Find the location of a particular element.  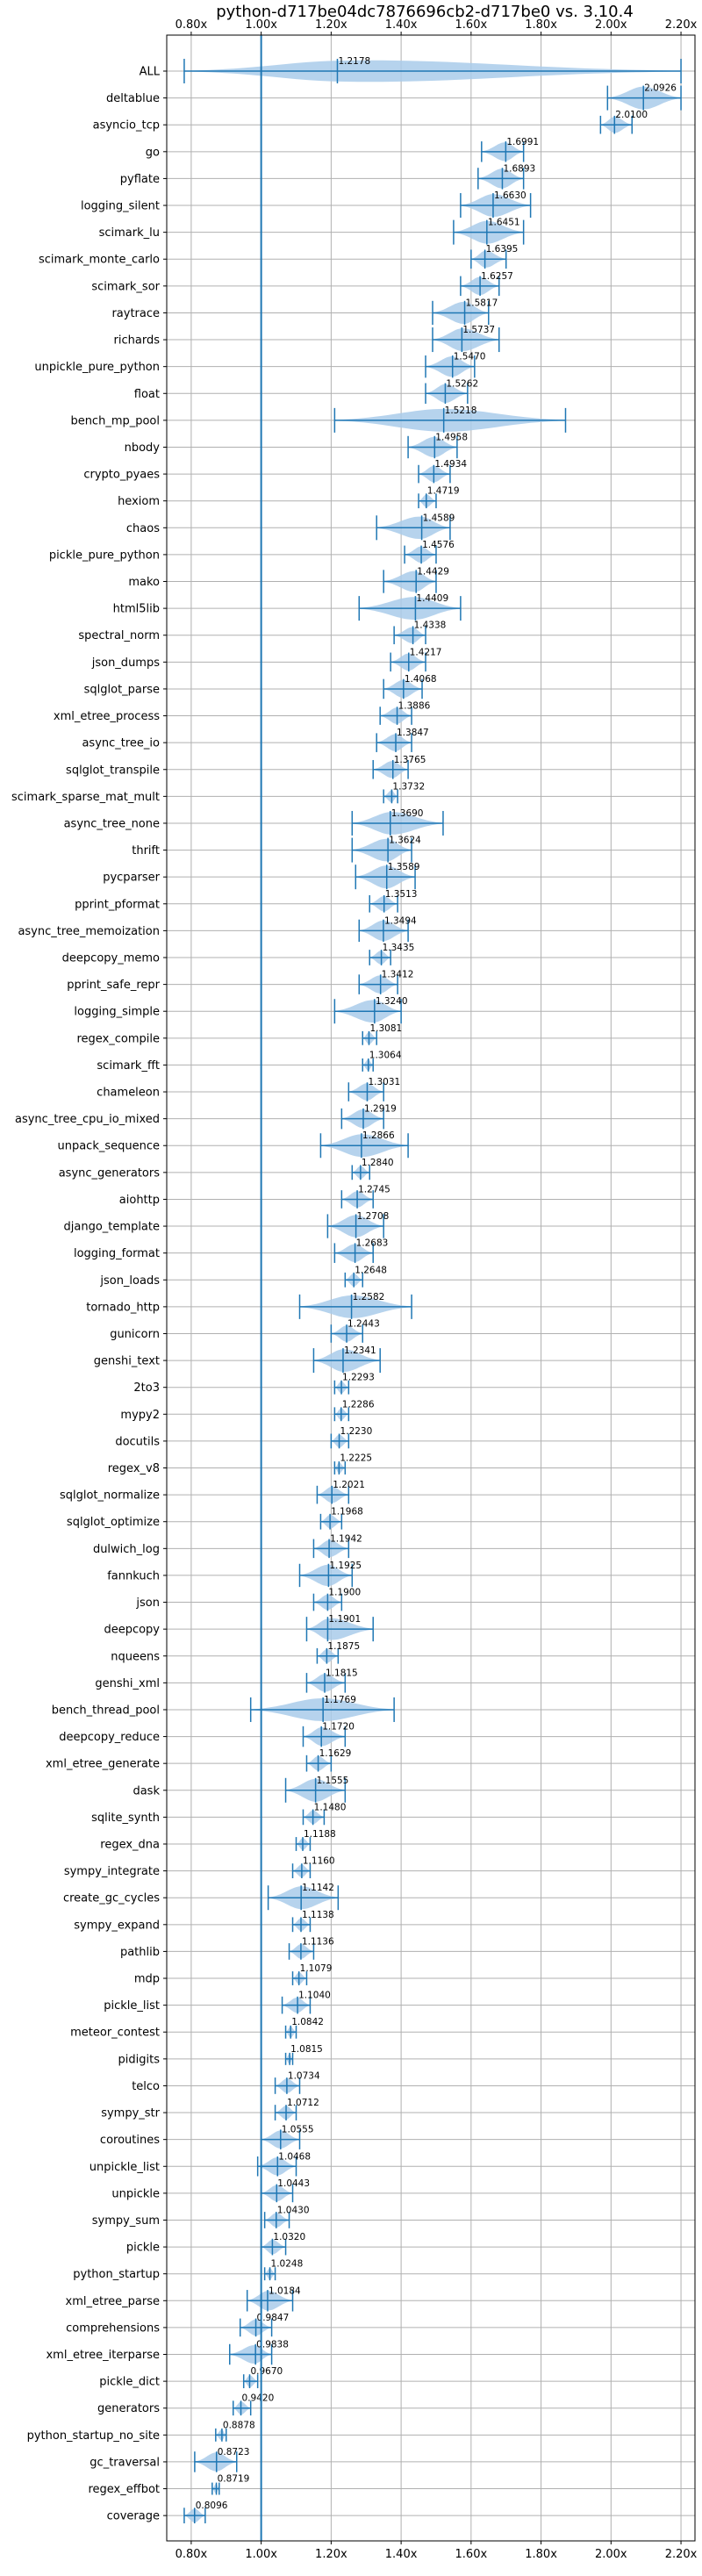

value-label: 1.0734 is located at coordinates (304, 2075).